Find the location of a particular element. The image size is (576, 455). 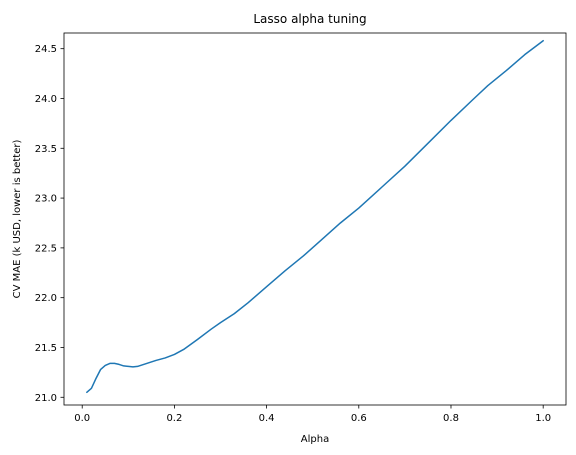

x-tick-label: 0.6 is located at coordinates (359, 418).